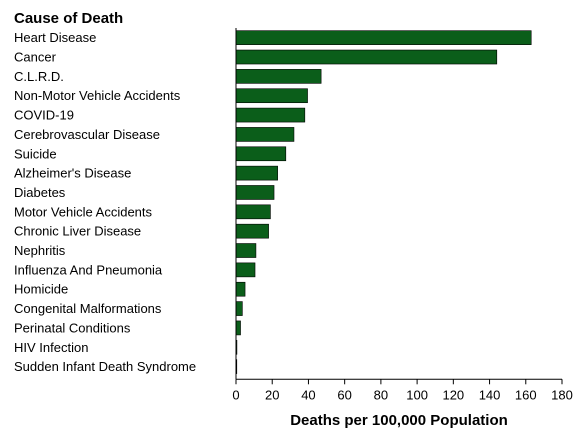 The height and width of the screenshot is (430, 580). Describe the element at coordinates (55, 37) in the screenshot. I see `category-label: Heart Disease` at that location.